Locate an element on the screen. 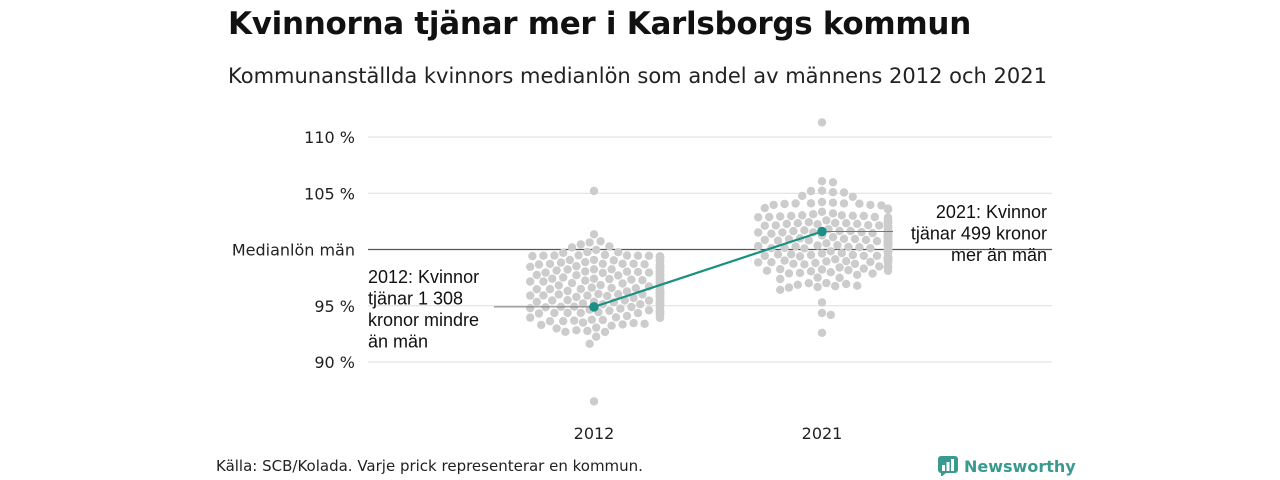  annotation-2021-line: 2021: Kvinnor is located at coordinates (991, 212).